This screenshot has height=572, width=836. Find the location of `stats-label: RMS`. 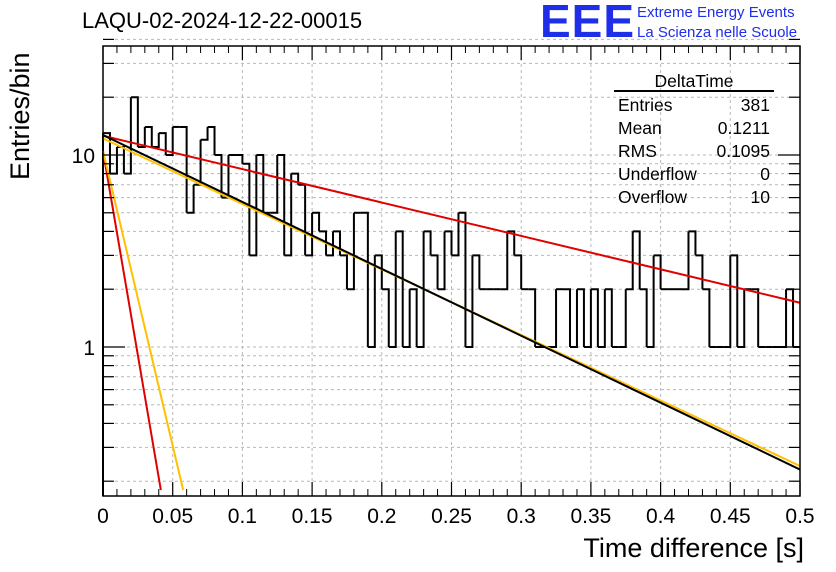

stats-label: RMS is located at coordinates (637, 151).